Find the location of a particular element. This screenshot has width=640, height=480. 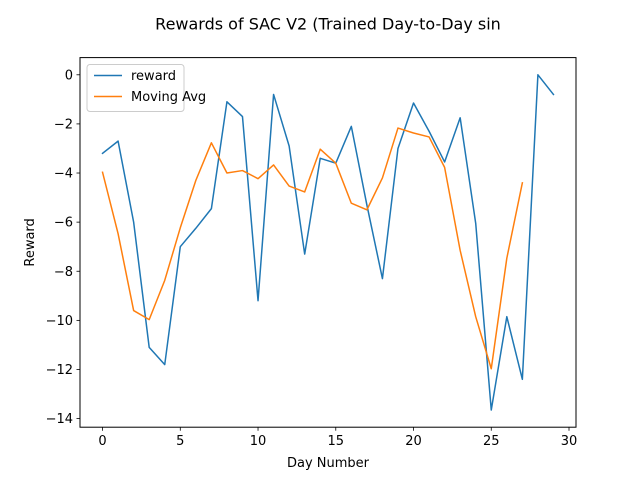

x-tick-label: 10 is located at coordinates (258, 441).